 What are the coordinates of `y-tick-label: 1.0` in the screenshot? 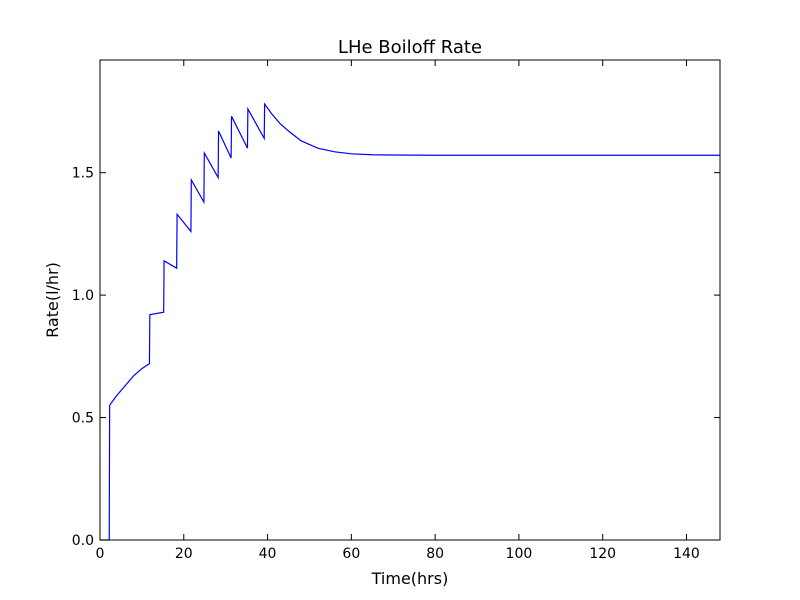 It's located at (83, 296).